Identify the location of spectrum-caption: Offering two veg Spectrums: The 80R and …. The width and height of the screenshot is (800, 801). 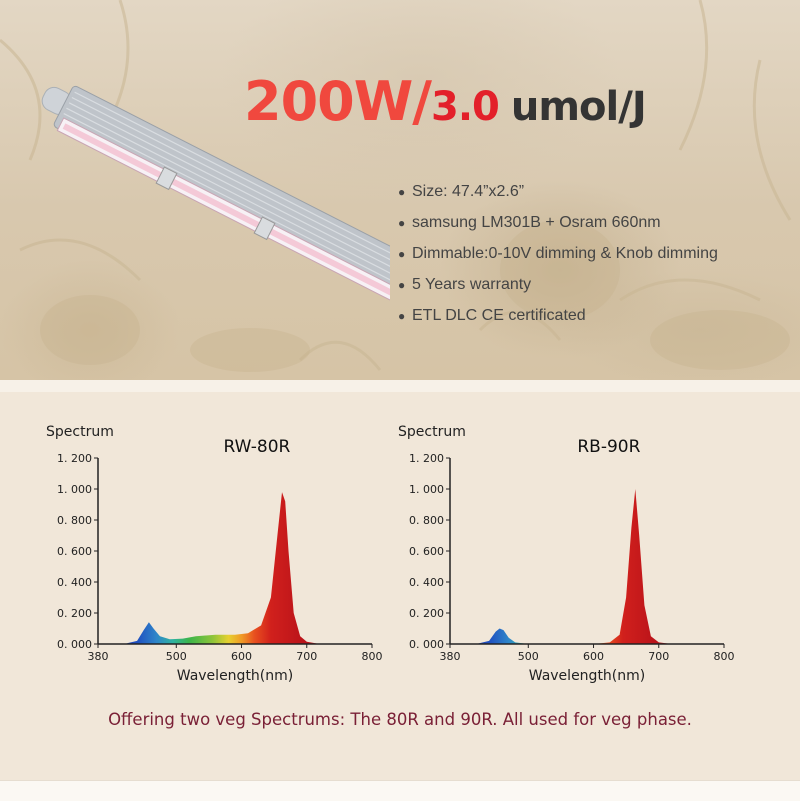
(400, 719).